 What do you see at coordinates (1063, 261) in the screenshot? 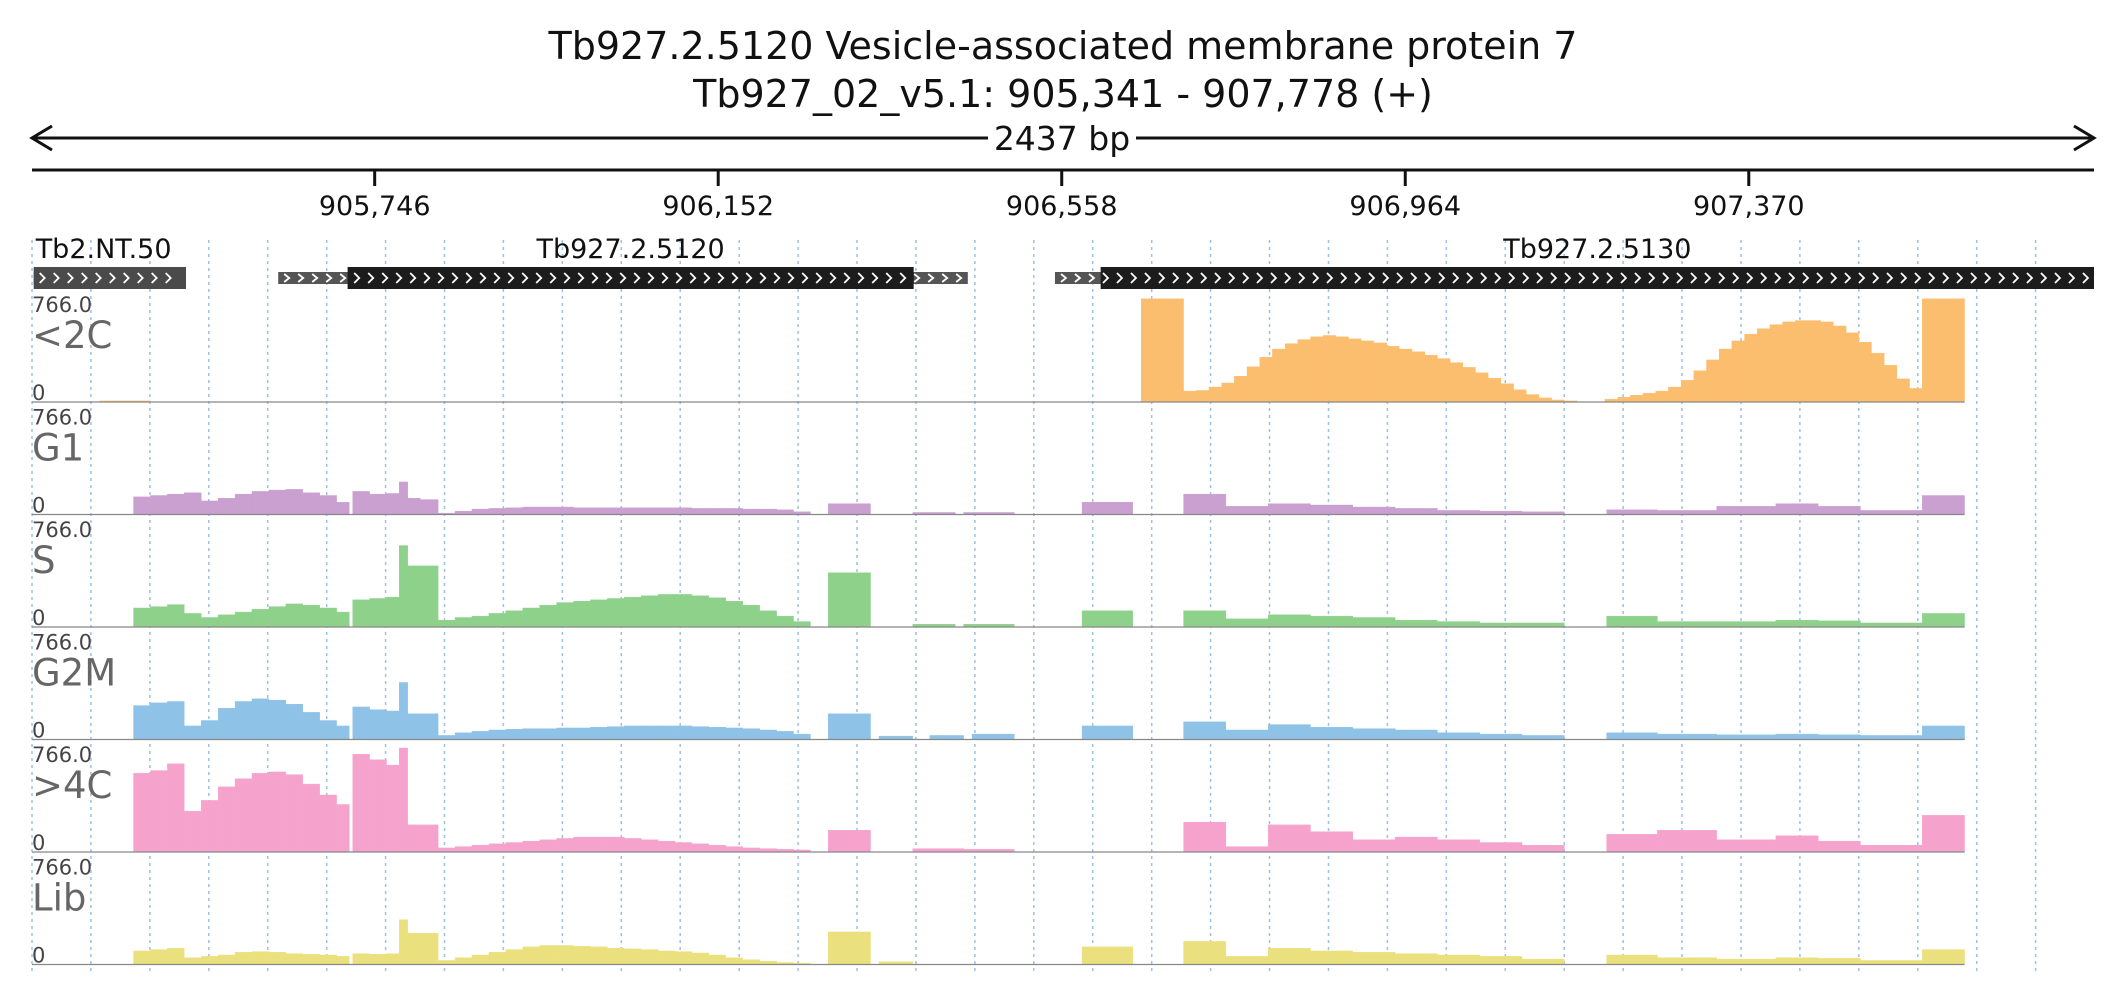
I see `gene-annotations: Tb2.NT.50 Tb927.2.5120 Tb927.2.5130` at bounding box center [1063, 261].